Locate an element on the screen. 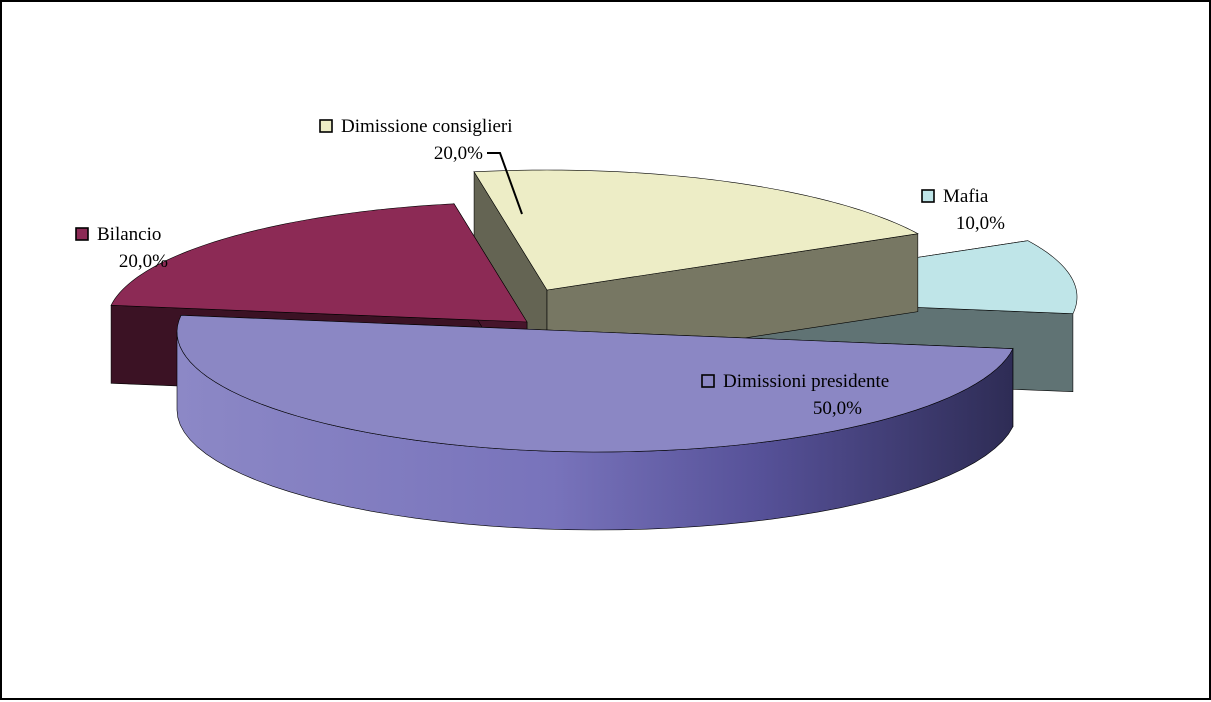  data-label-bilancio: Bilancio 20,0% is located at coordinates (121, 248).